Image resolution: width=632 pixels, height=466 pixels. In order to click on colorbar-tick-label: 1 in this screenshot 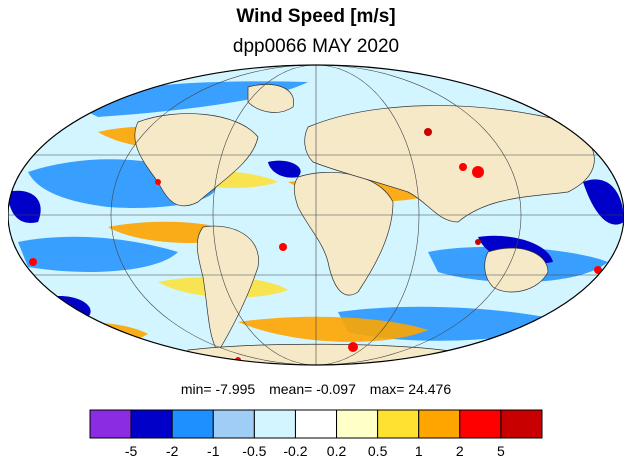, I will do `click(418, 451)`.